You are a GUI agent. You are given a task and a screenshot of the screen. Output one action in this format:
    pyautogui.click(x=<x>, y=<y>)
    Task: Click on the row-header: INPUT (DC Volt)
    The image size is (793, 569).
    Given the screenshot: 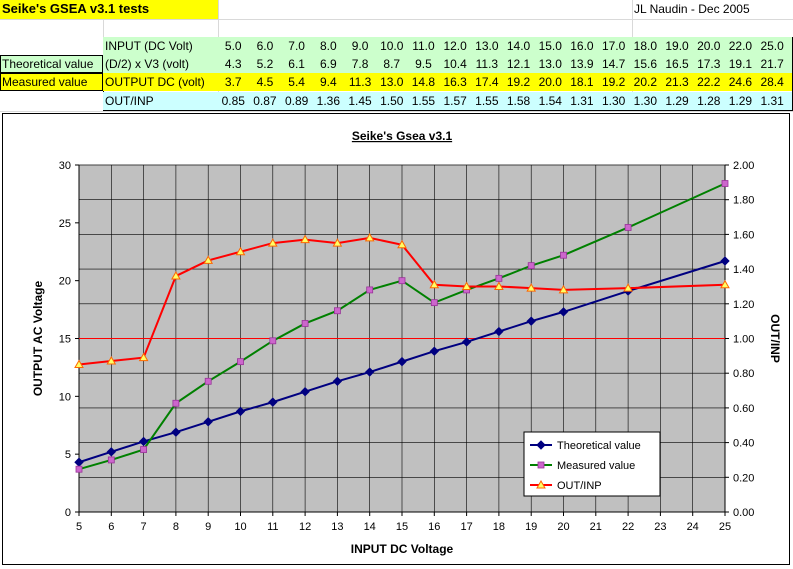 What is the action you would take?
    pyautogui.click(x=160, y=46)
    